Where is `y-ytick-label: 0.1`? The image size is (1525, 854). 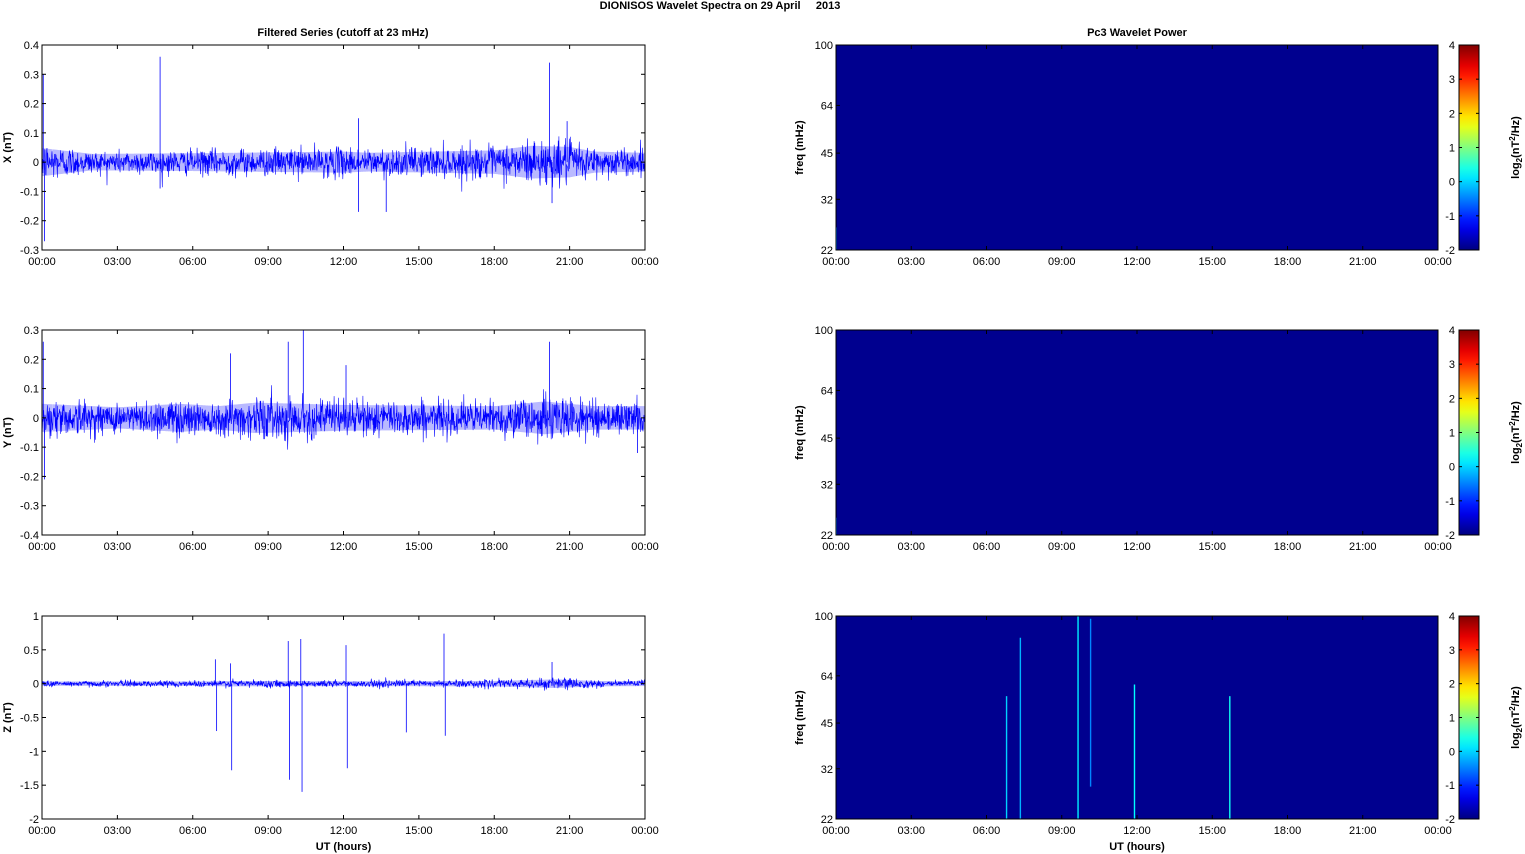
y-ytick-label: 0.1 is located at coordinates (31, 390).